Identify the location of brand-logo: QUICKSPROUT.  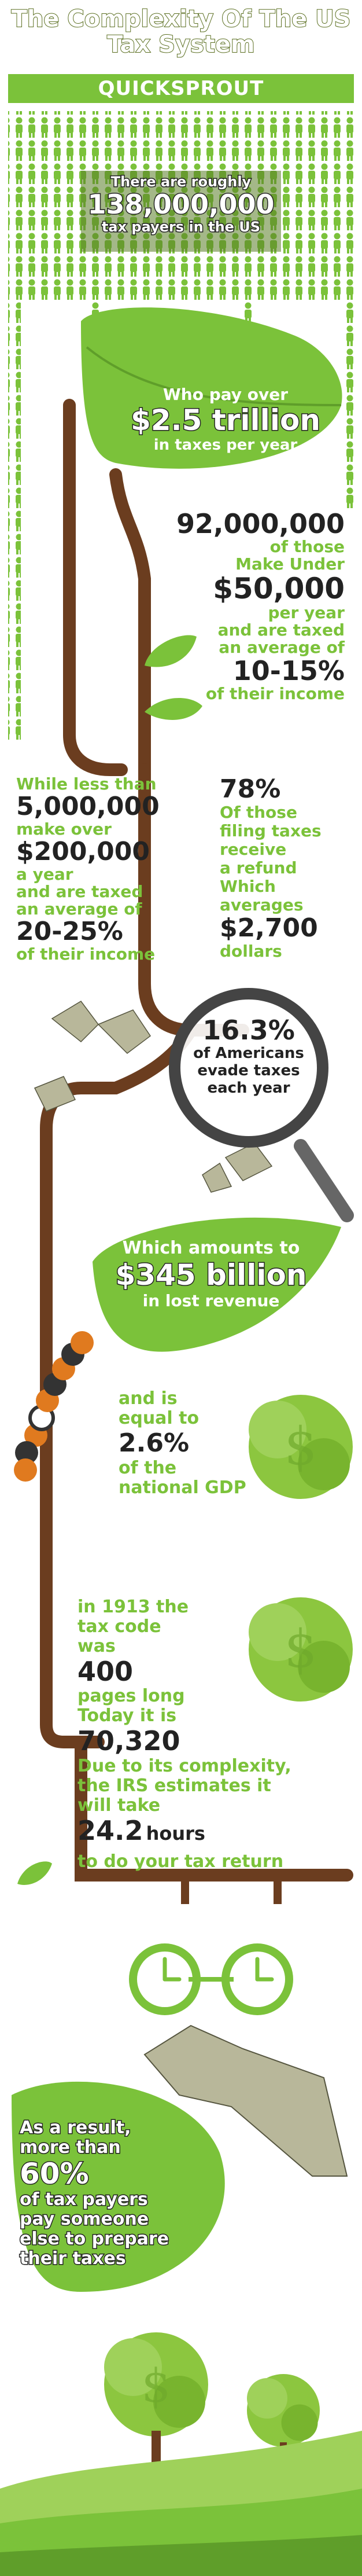
(181, 88).